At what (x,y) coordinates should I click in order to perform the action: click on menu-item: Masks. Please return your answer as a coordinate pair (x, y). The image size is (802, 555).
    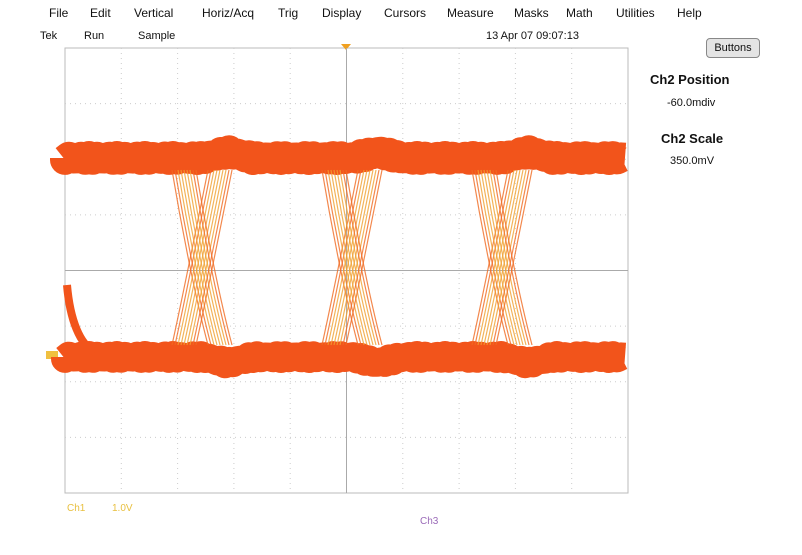
    Looking at the image, I should click on (531, 13).